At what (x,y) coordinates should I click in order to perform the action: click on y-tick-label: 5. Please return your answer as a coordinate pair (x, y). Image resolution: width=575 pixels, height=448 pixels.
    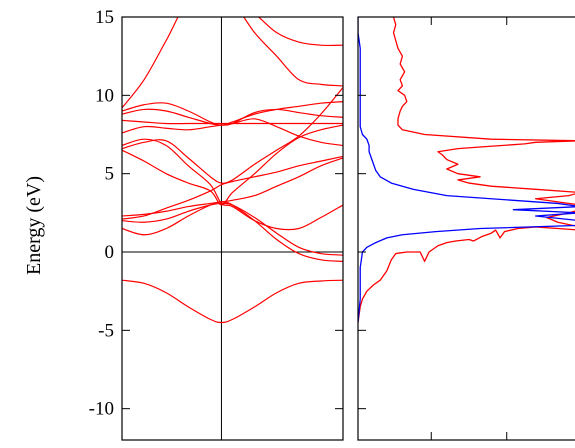
    Looking at the image, I should click on (110, 174).